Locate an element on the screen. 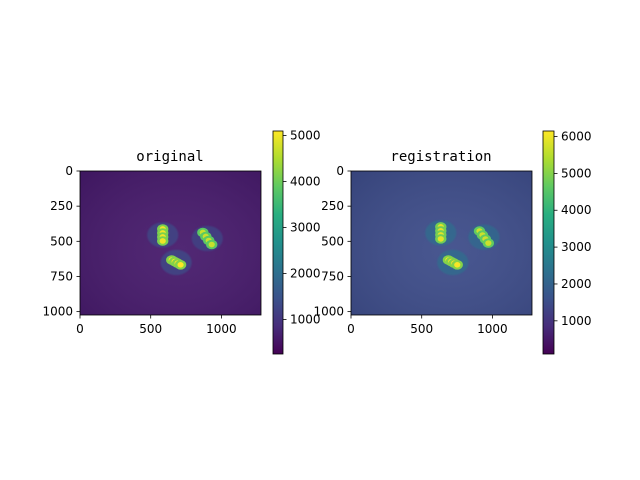 The width and height of the screenshot is (640, 480). panel-title-registration: registration is located at coordinates (440, 157).